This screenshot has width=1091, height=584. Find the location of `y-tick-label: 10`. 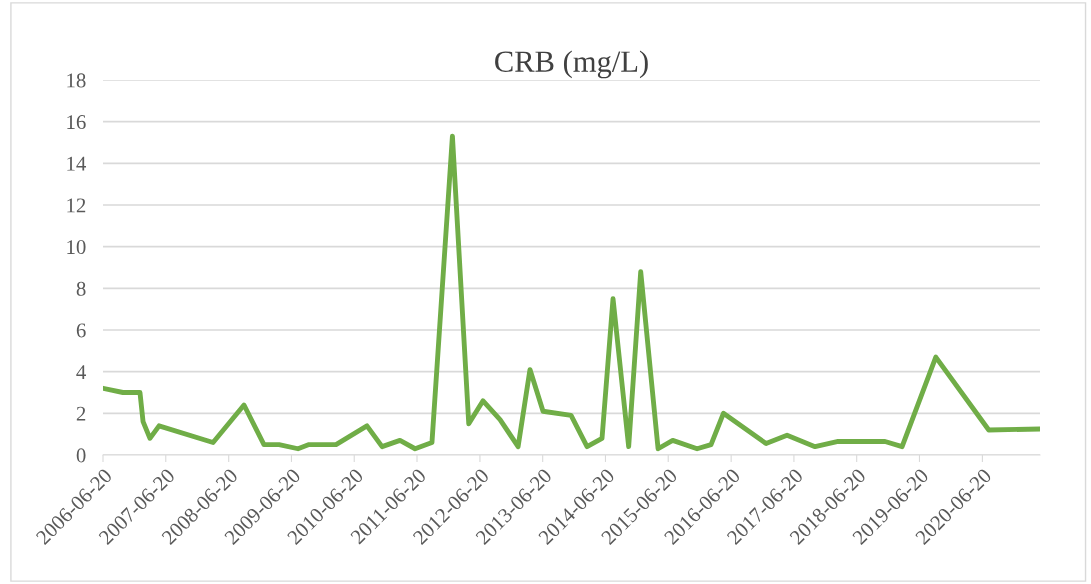

y-tick-label: 10 is located at coordinates (76, 247).